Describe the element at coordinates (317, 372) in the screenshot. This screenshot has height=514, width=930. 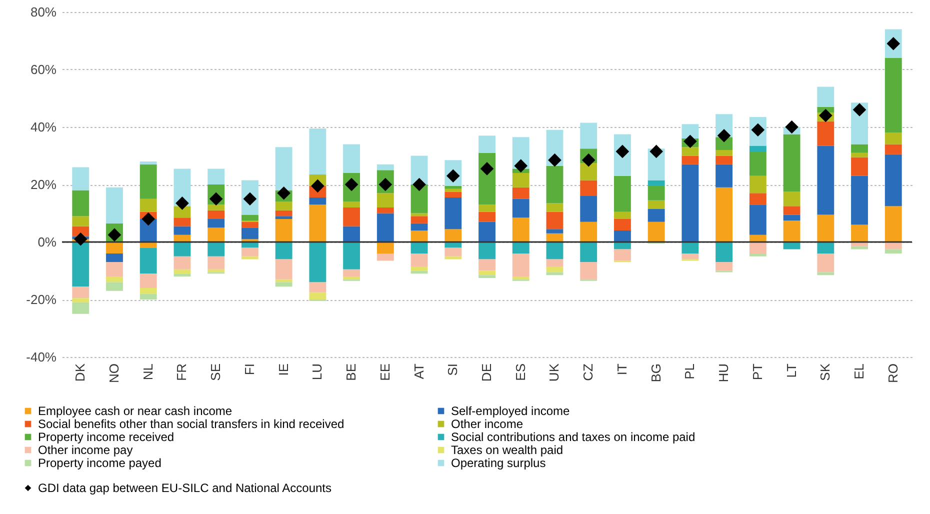
I see `x-tick-label: LU` at that location.